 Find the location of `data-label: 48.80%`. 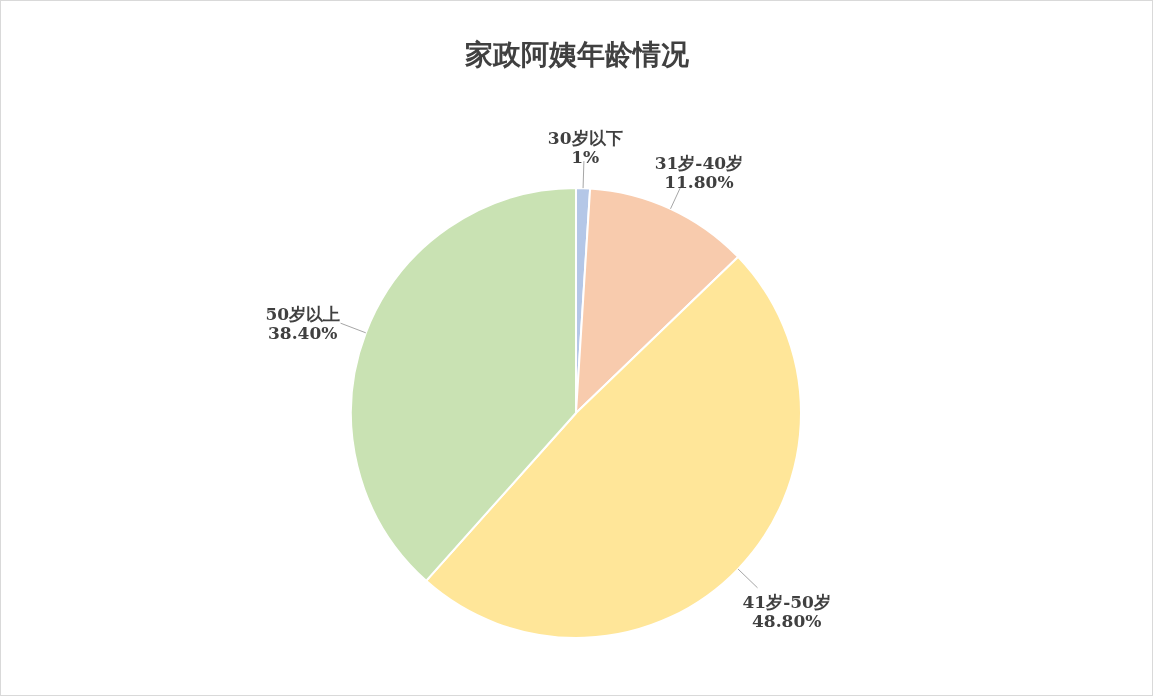

data-label: 48.80% is located at coordinates (787, 621).